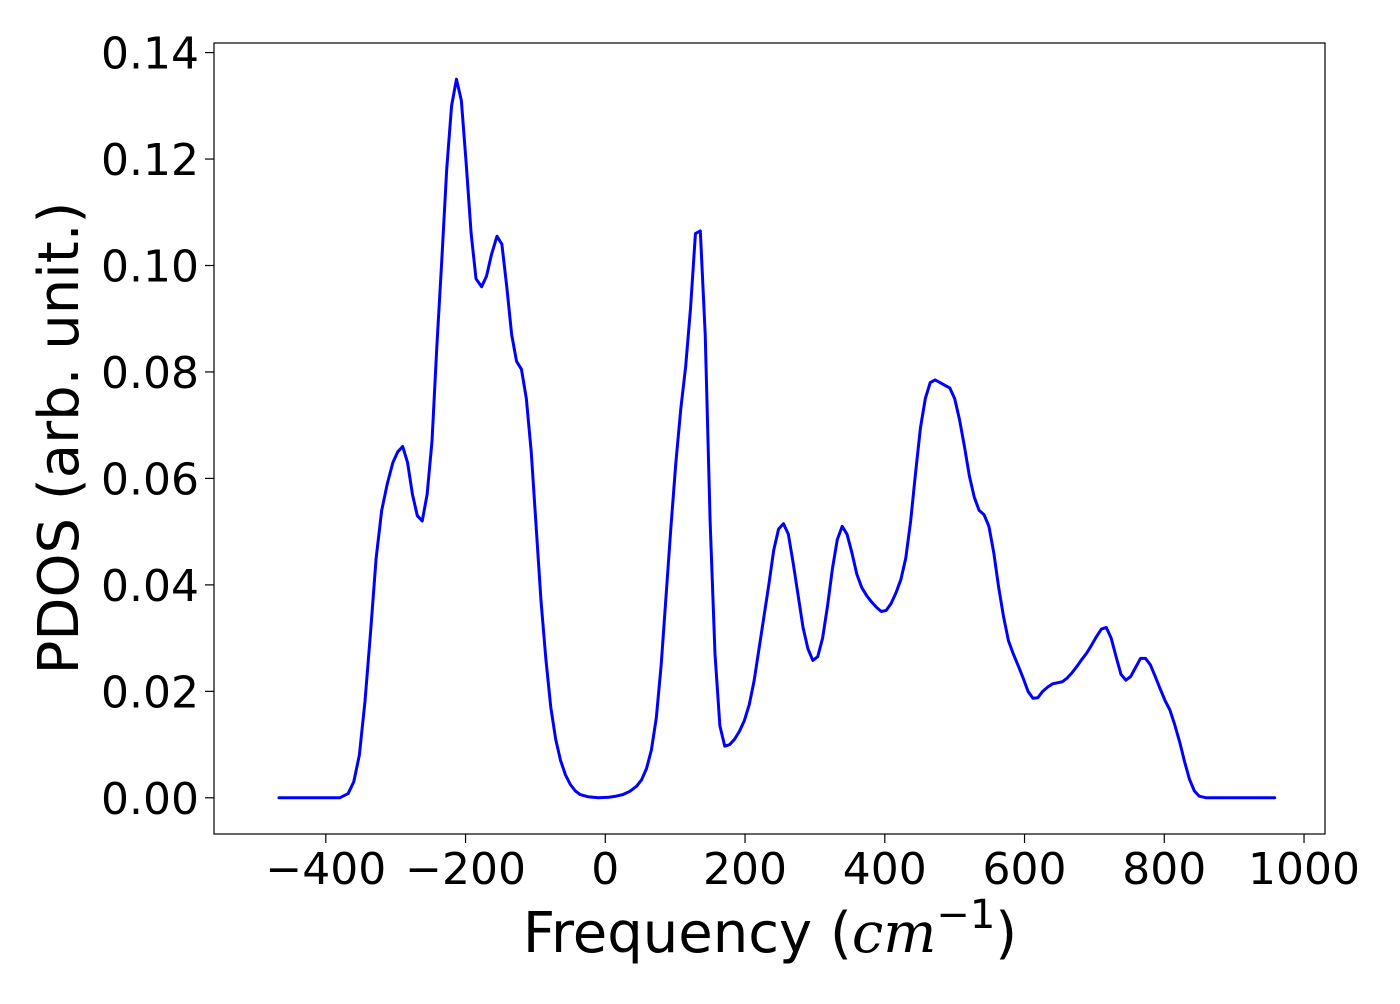 The image size is (1400, 1004). What do you see at coordinates (894, 933) in the screenshot?
I see `x-axis-label-math: cm` at bounding box center [894, 933].